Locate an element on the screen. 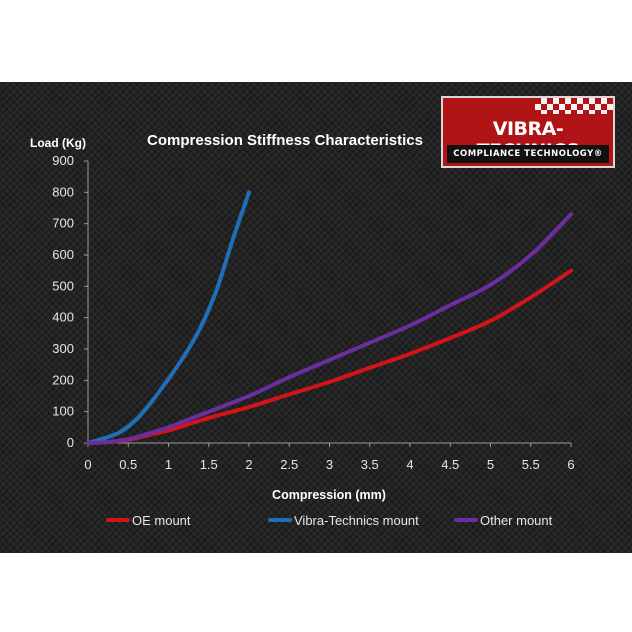 This screenshot has width=632, height=632. y-tick-label: 0 is located at coordinates (70, 442).